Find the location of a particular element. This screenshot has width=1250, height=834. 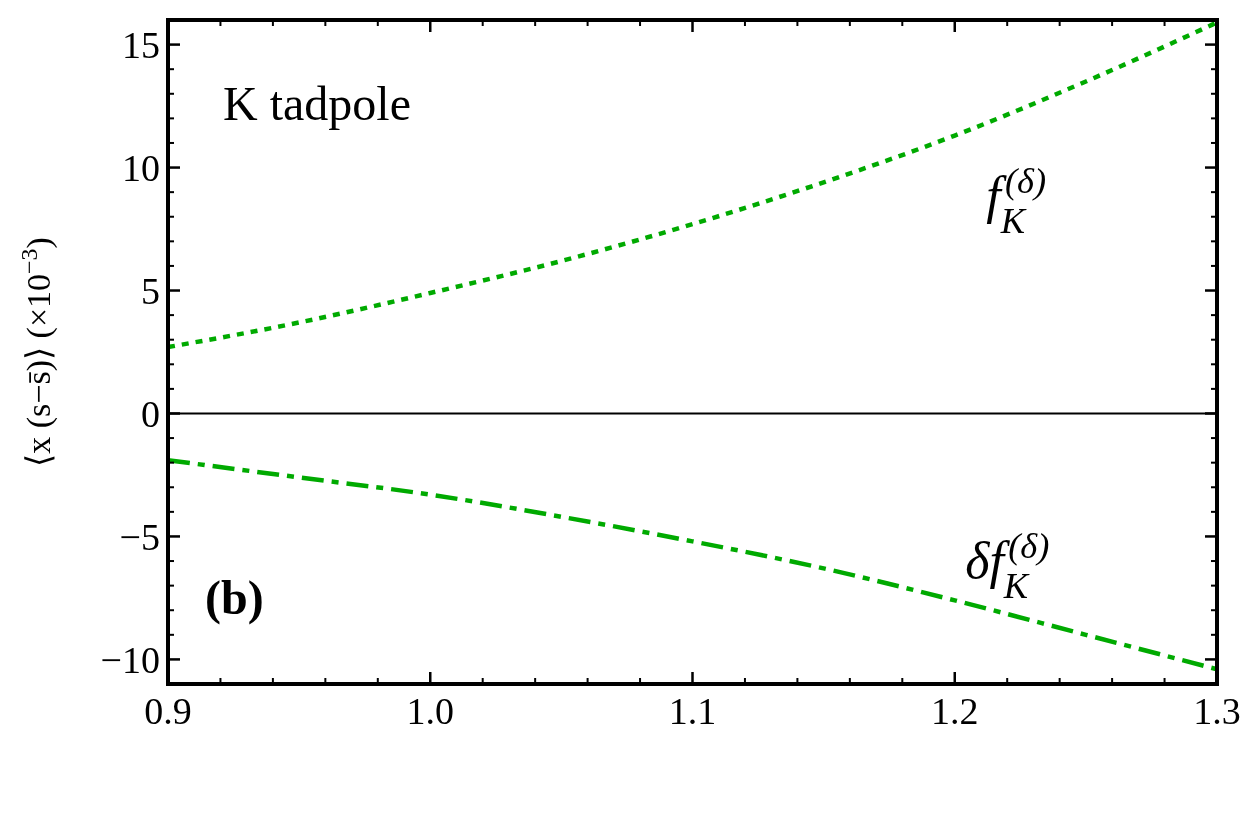

x-tick-label: 0.9 is located at coordinates (168, 711).